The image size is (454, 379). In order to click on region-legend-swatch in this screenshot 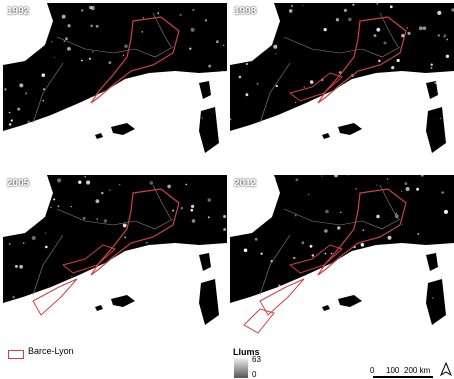, I will do `click(16, 354)`.